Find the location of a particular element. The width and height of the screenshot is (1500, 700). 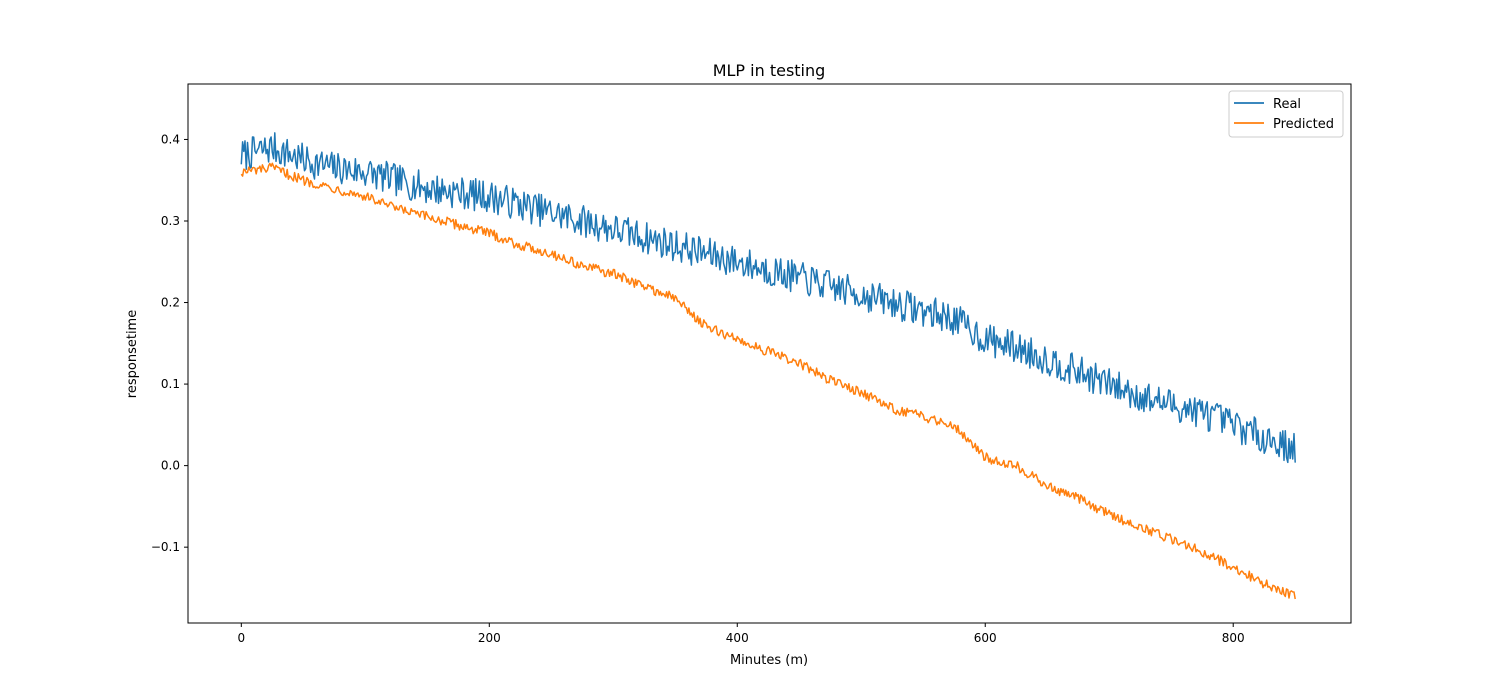

y-tick-label: 0.3 is located at coordinates (170, 221).